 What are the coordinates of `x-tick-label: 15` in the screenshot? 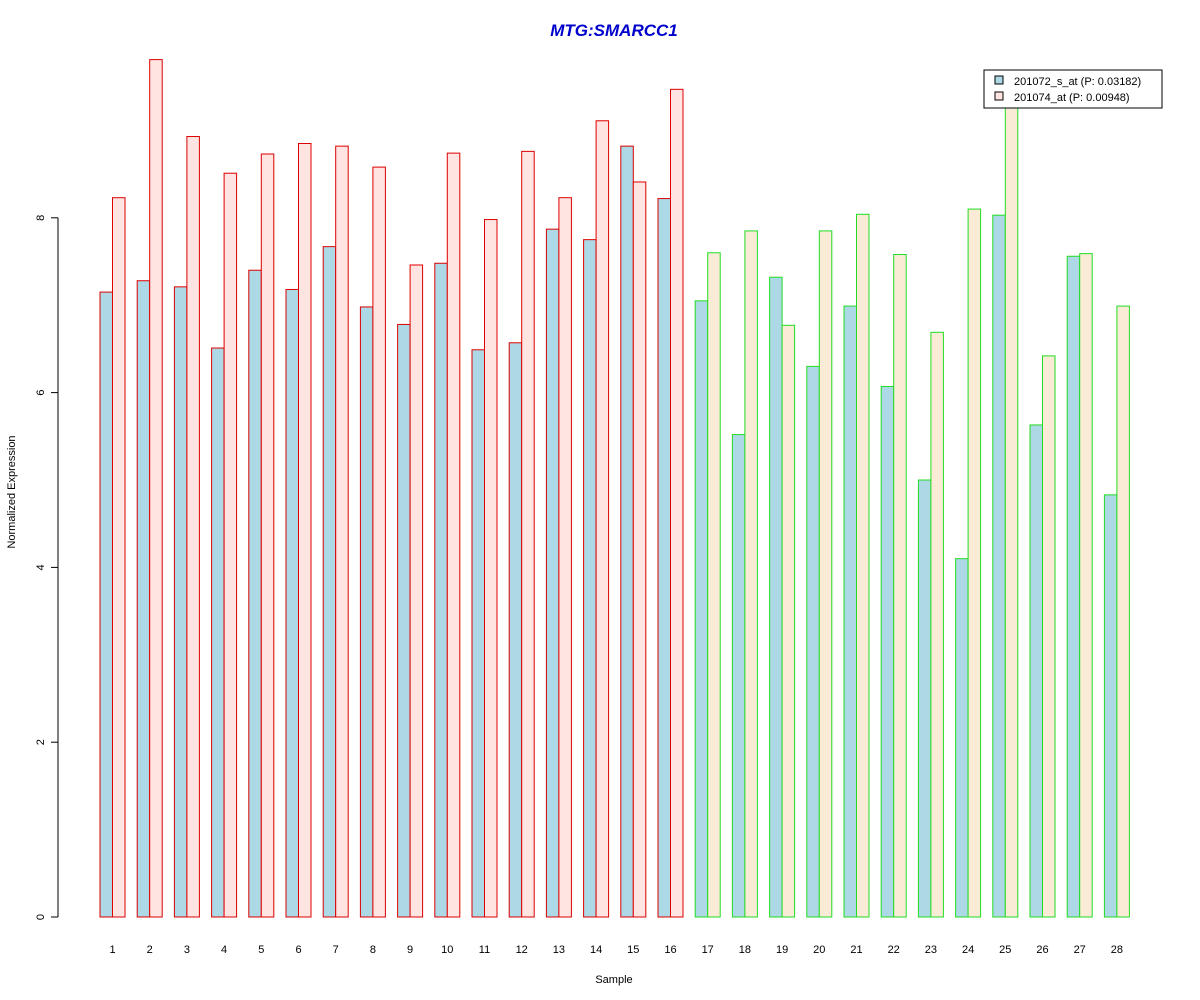 It's located at (633, 950).